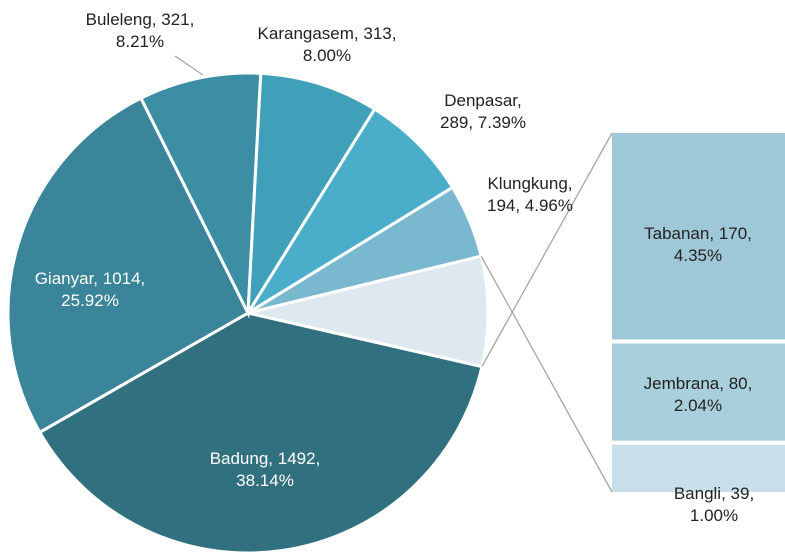 The width and height of the screenshot is (785, 553). What do you see at coordinates (90, 289) in the screenshot?
I see `data-label: Gianyar, 1014, 25.92%` at bounding box center [90, 289].